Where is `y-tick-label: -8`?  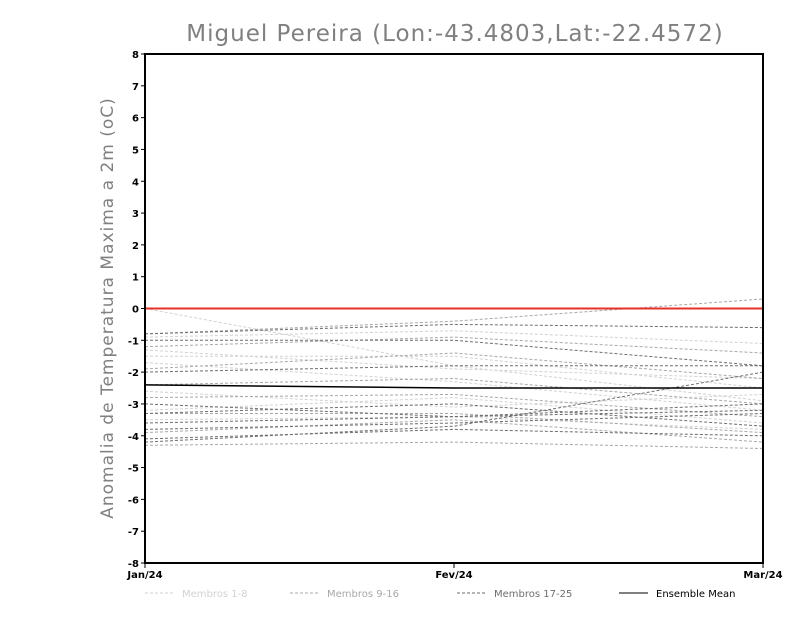 y-tick-label: -8 is located at coordinates (133, 564).